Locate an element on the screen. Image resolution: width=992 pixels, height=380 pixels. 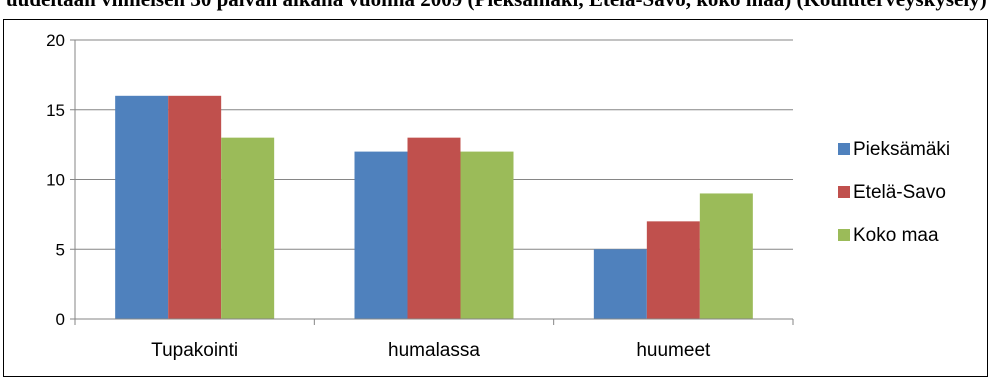
y-tick-label: 0 is located at coordinates (60, 319).